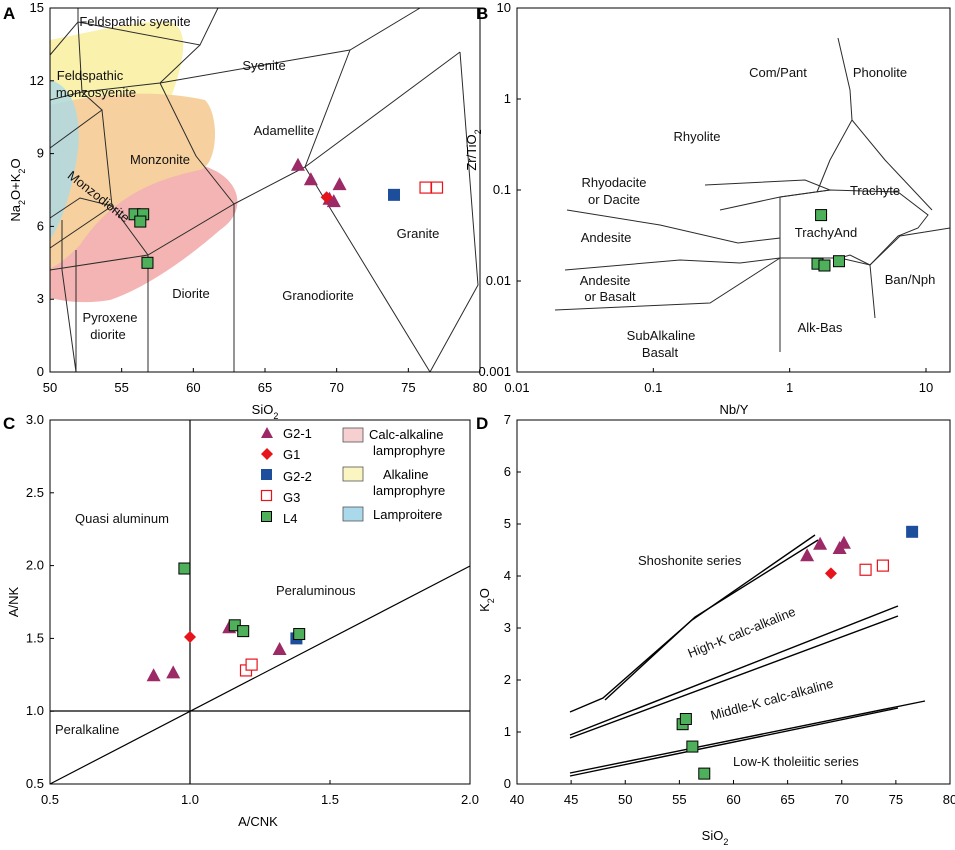  I want to click on legend-marker-l4, so click(266, 516).